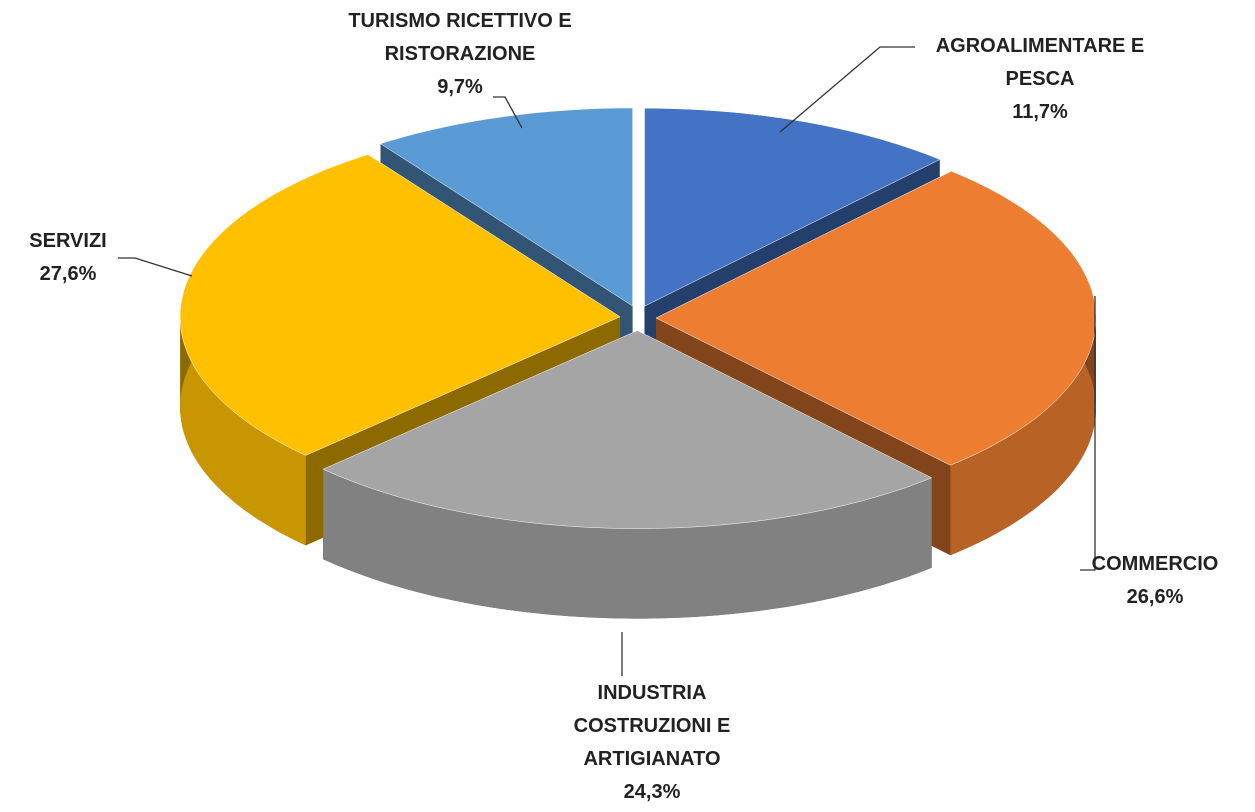 The width and height of the screenshot is (1255, 812). I want to click on value-label: 9,7%, so click(460, 87).